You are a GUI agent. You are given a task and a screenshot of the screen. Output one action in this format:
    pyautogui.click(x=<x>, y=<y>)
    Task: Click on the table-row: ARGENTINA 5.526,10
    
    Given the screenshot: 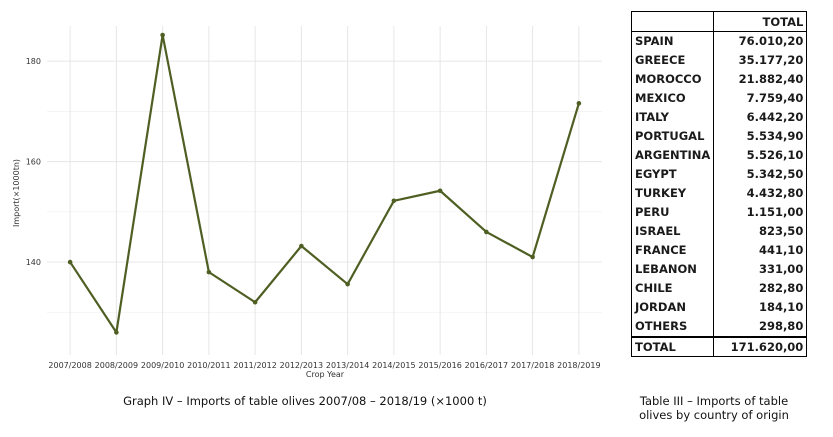 What is the action you would take?
    pyautogui.click(x=719, y=155)
    